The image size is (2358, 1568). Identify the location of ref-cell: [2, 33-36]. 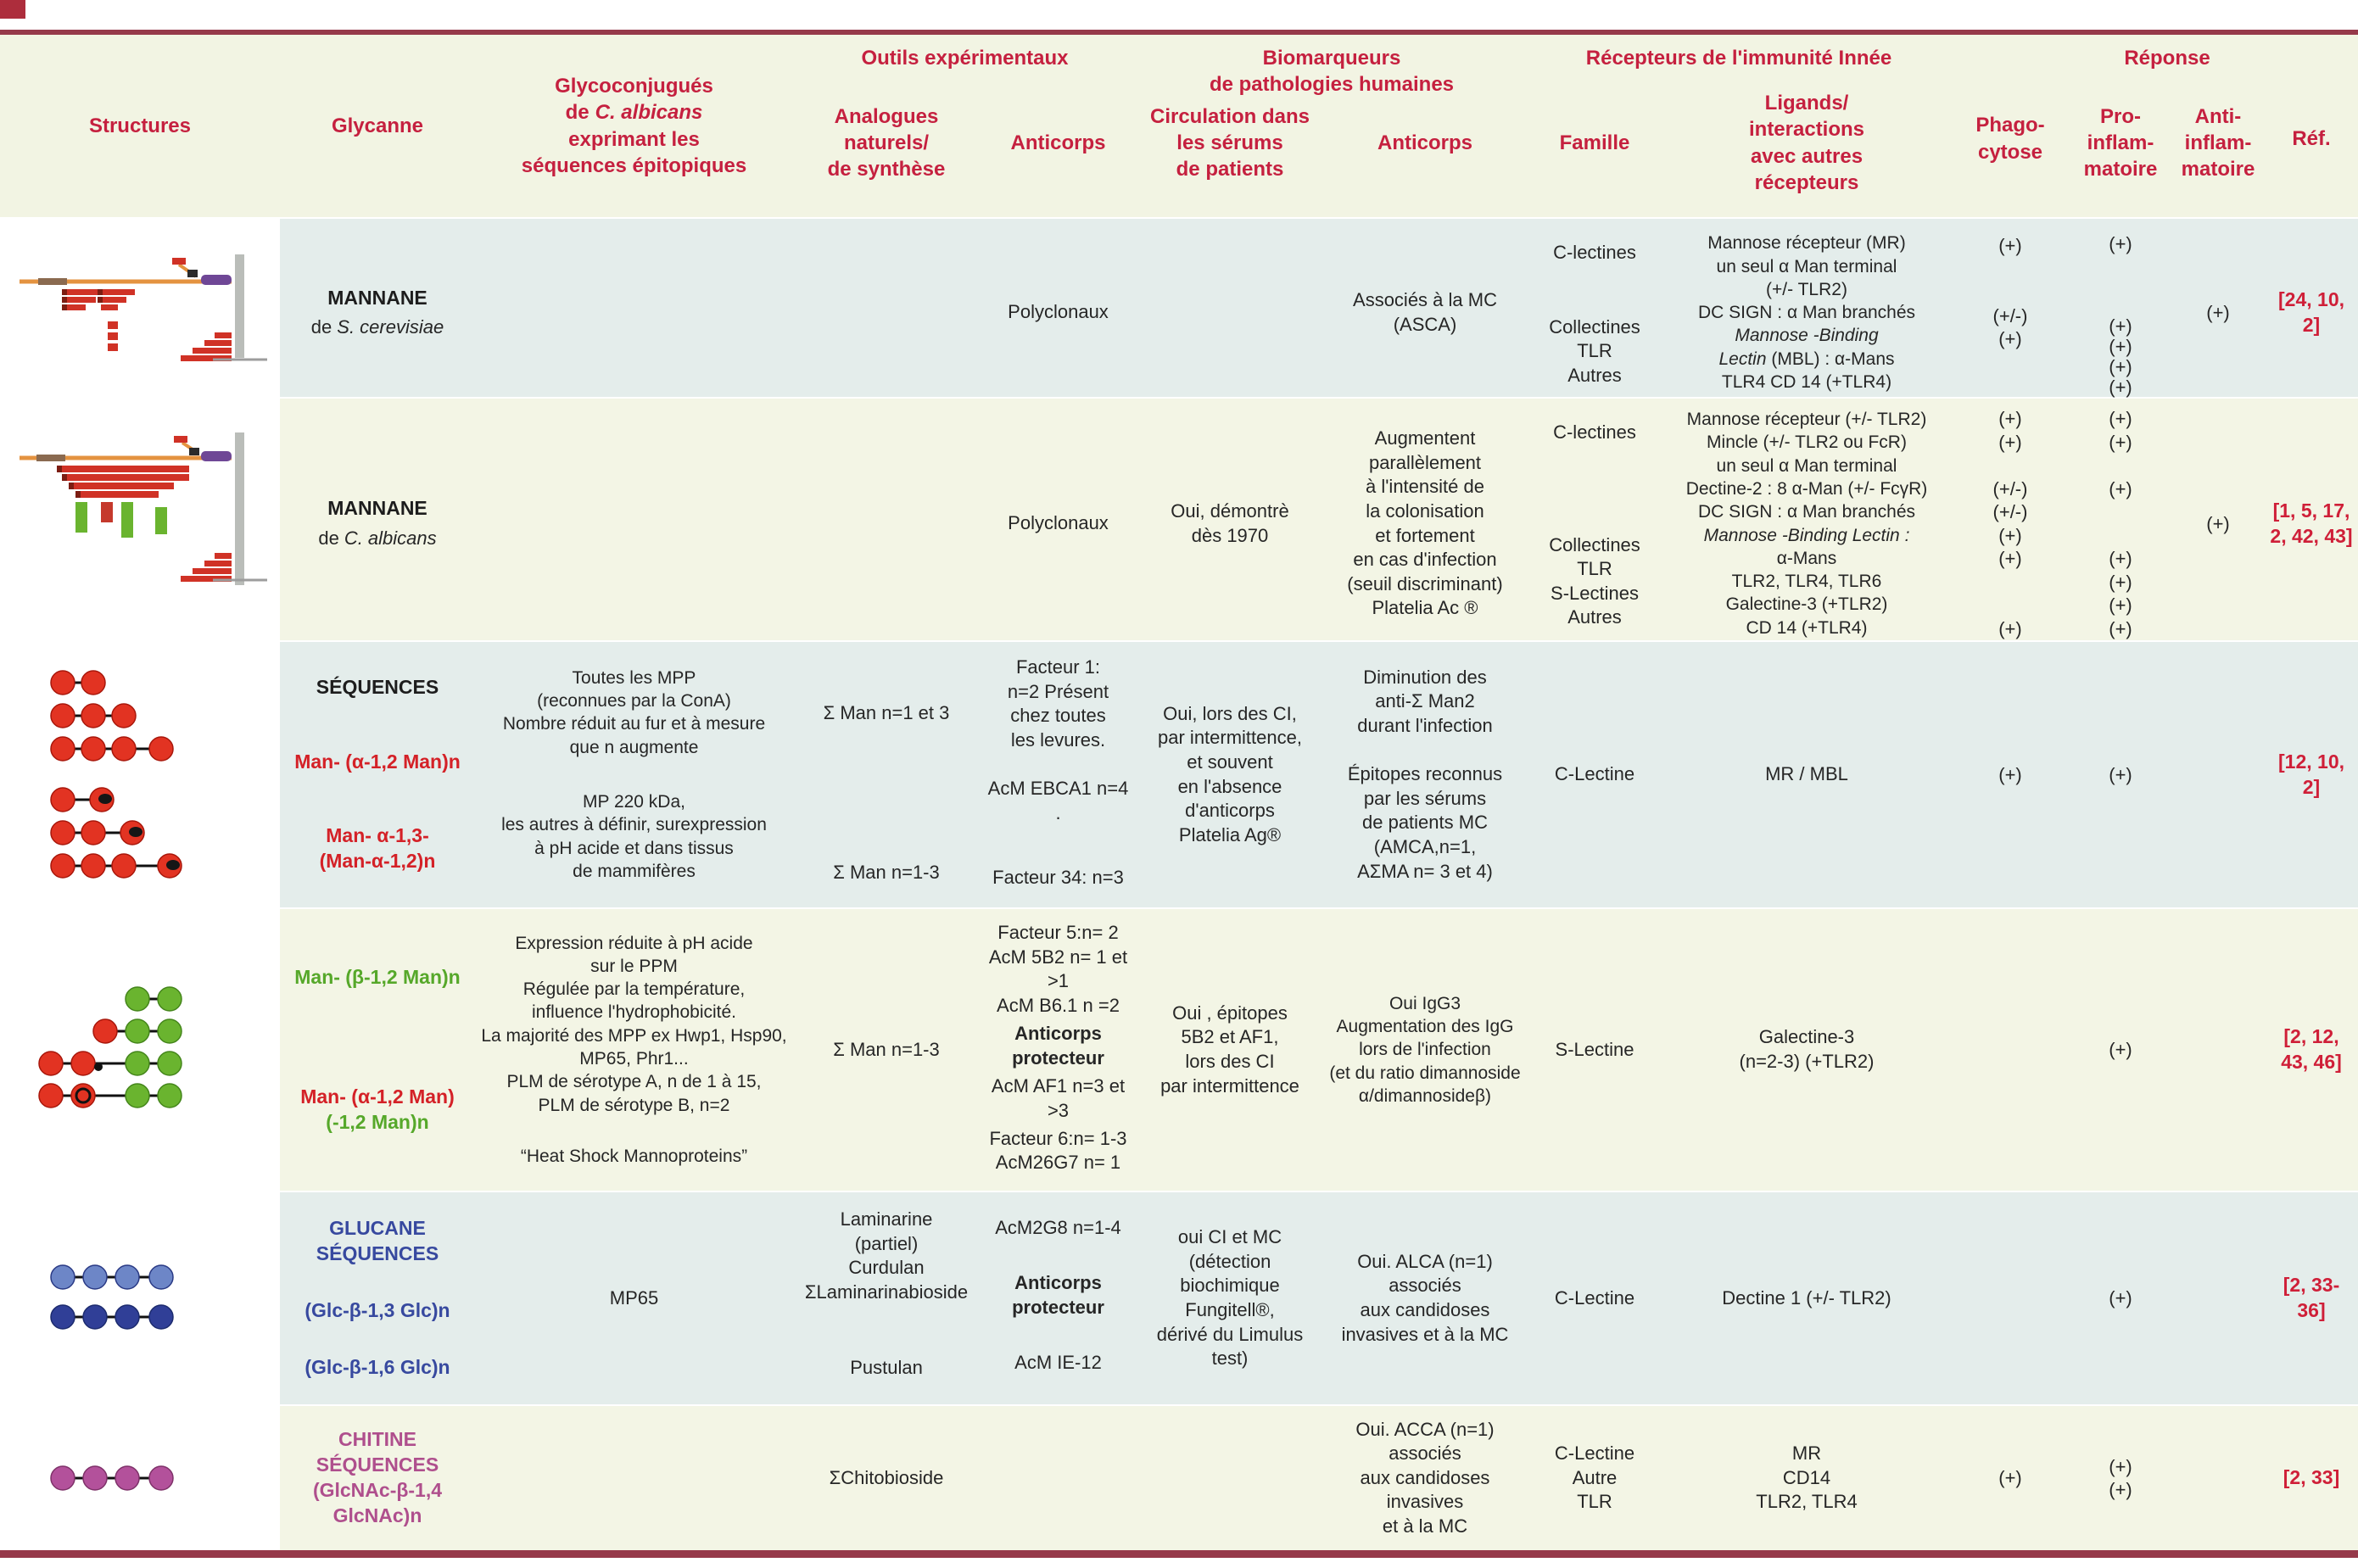
(2311, 1298).